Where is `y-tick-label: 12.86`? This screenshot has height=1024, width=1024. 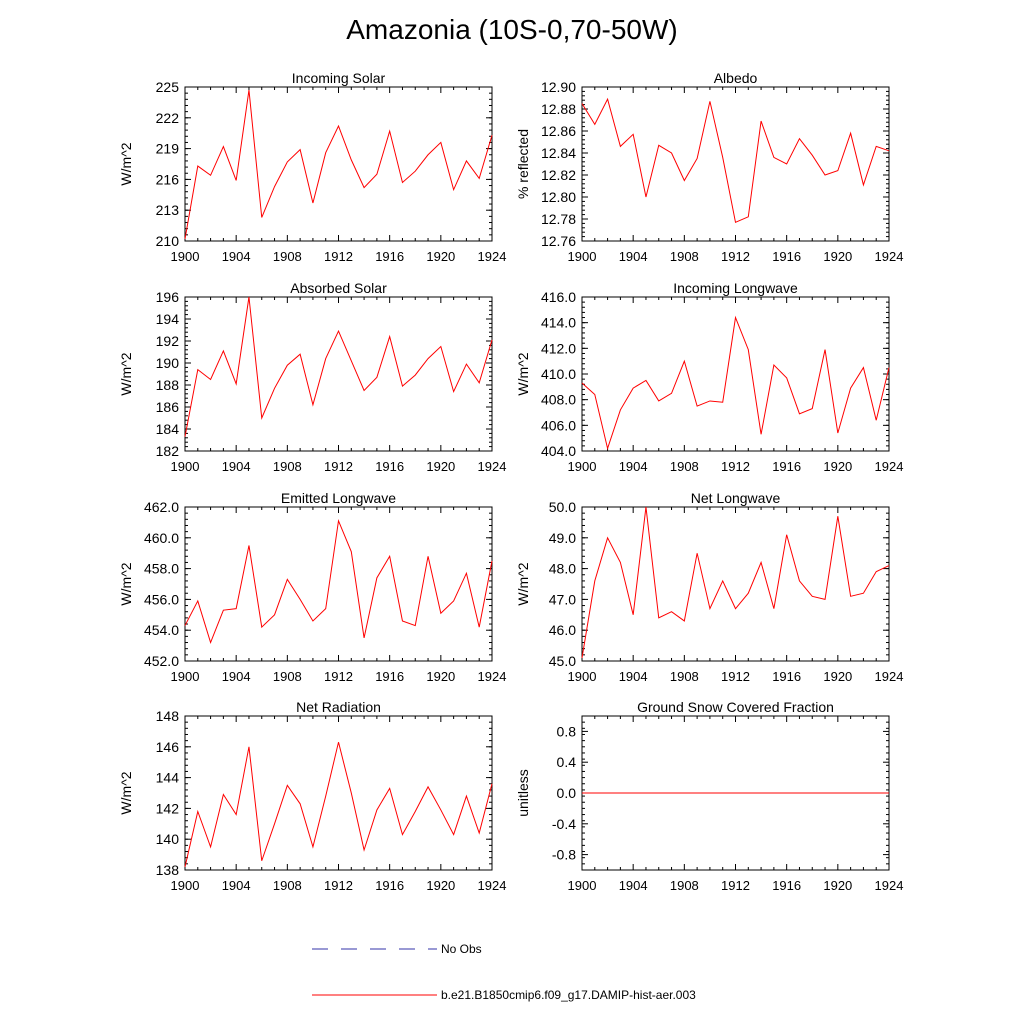
y-tick-label: 12.86 is located at coordinates (558, 131).